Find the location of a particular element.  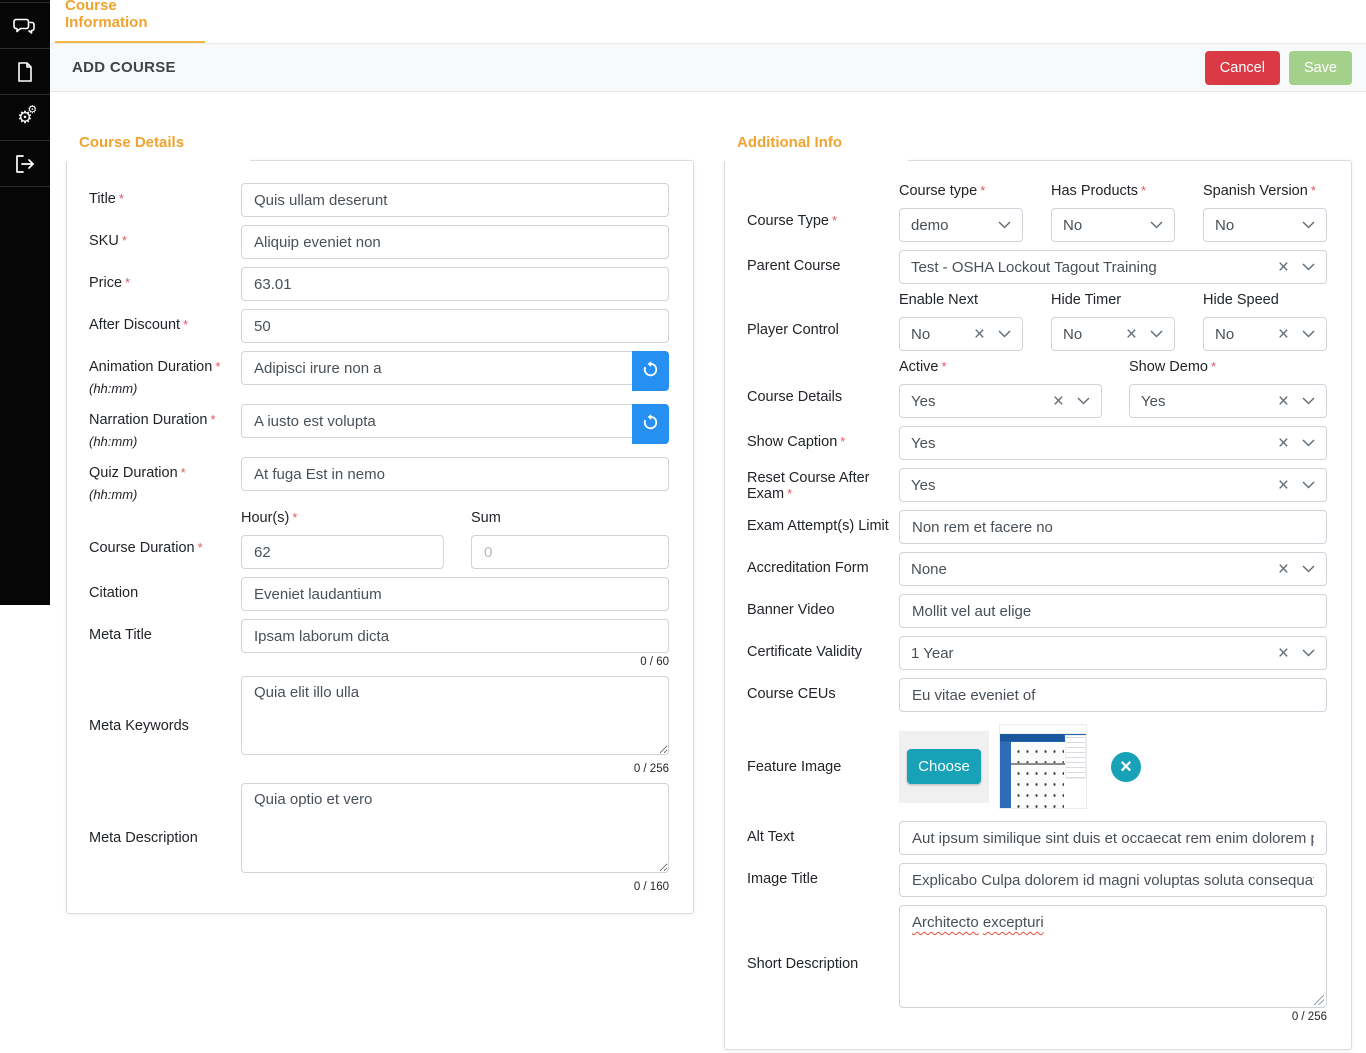

narration-duration-input is located at coordinates (437, 421).